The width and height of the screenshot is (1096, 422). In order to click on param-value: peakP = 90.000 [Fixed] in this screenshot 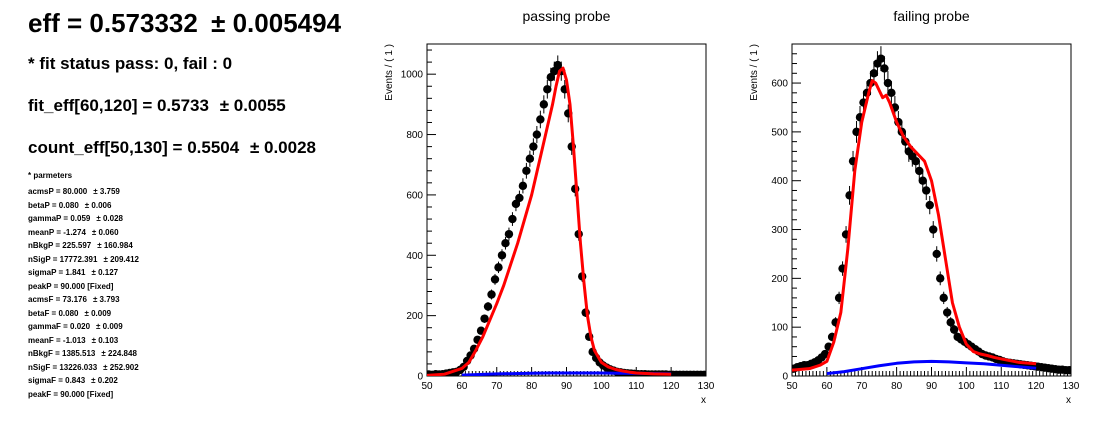, I will do `click(71, 286)`.